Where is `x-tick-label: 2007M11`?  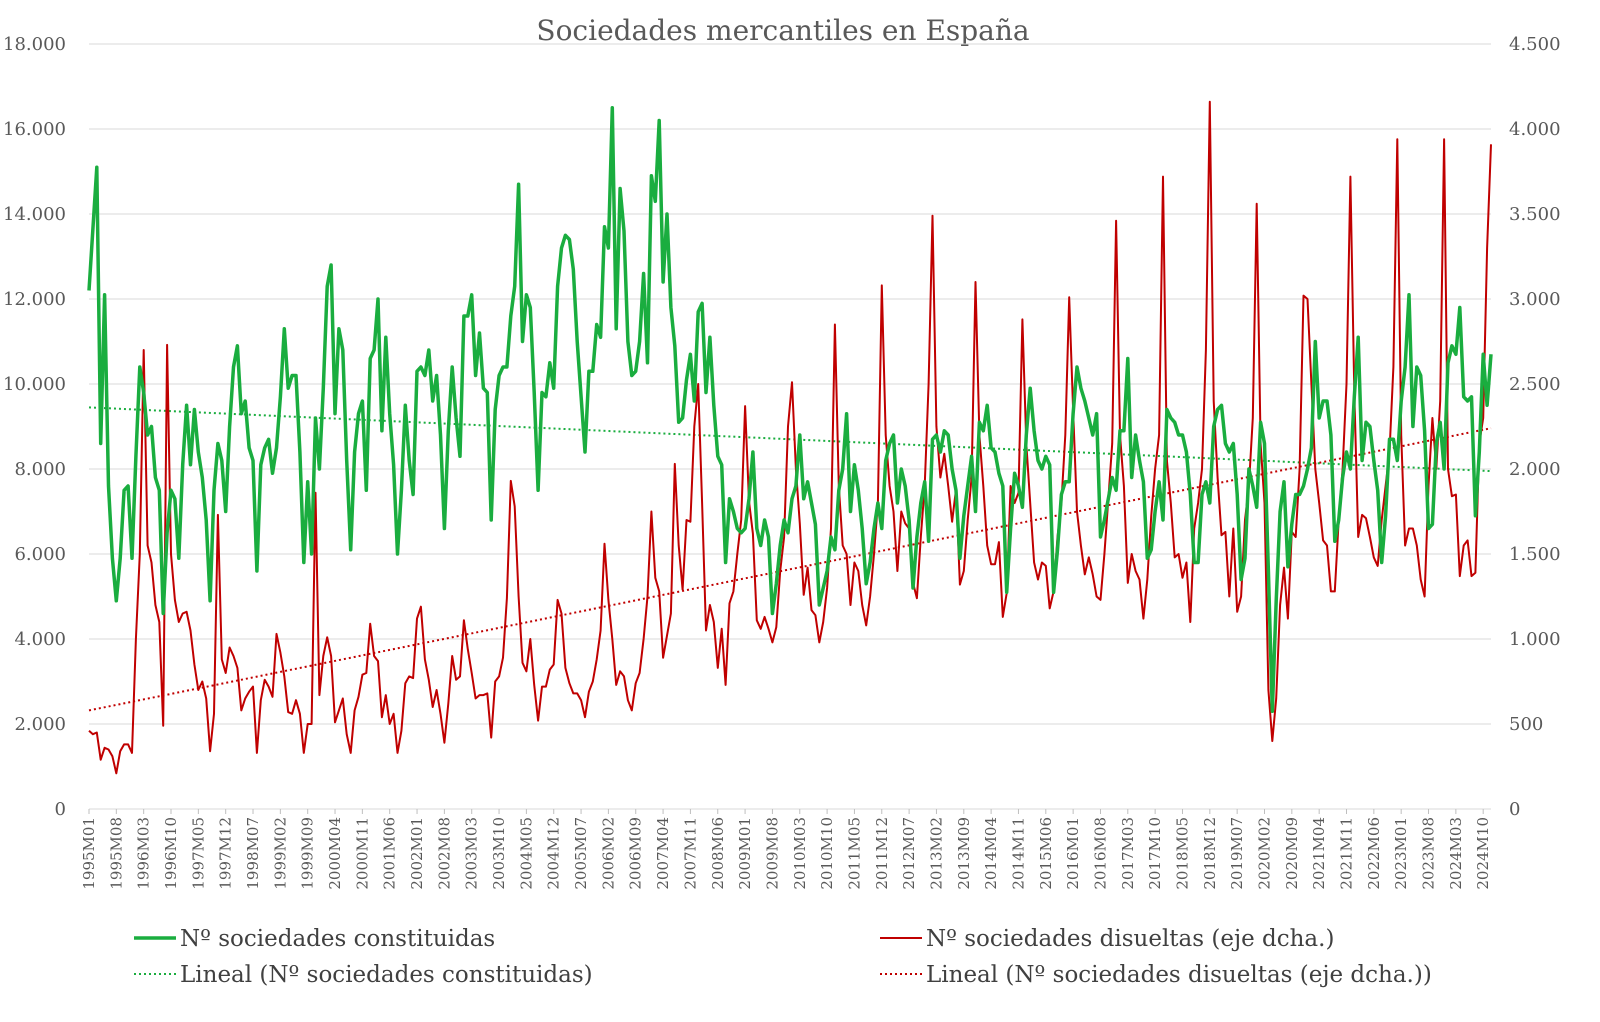
x-tick-label: 2007M11 is located at coordinates (690, 853).